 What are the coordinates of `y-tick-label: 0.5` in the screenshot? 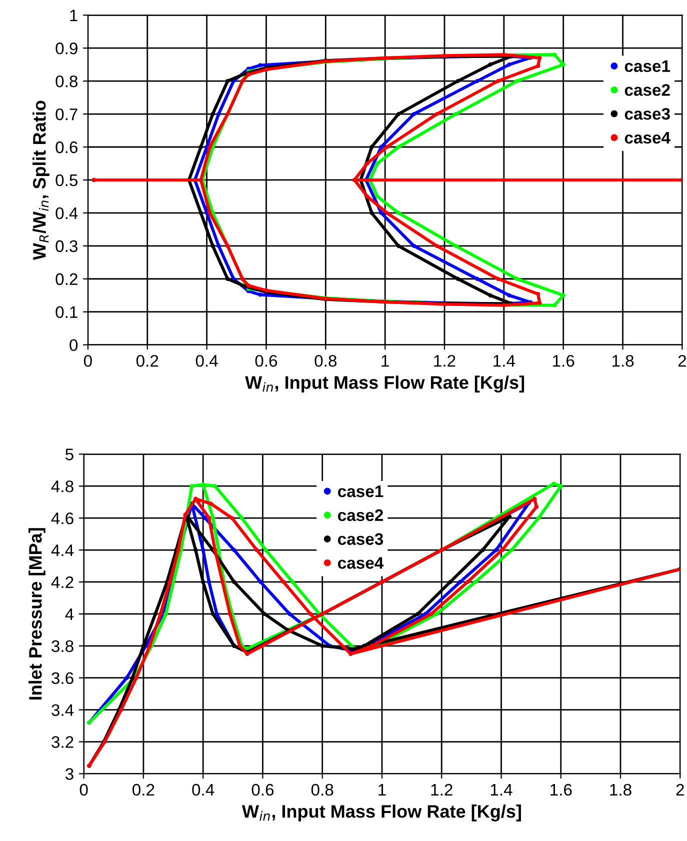 It's located at (67, 180).